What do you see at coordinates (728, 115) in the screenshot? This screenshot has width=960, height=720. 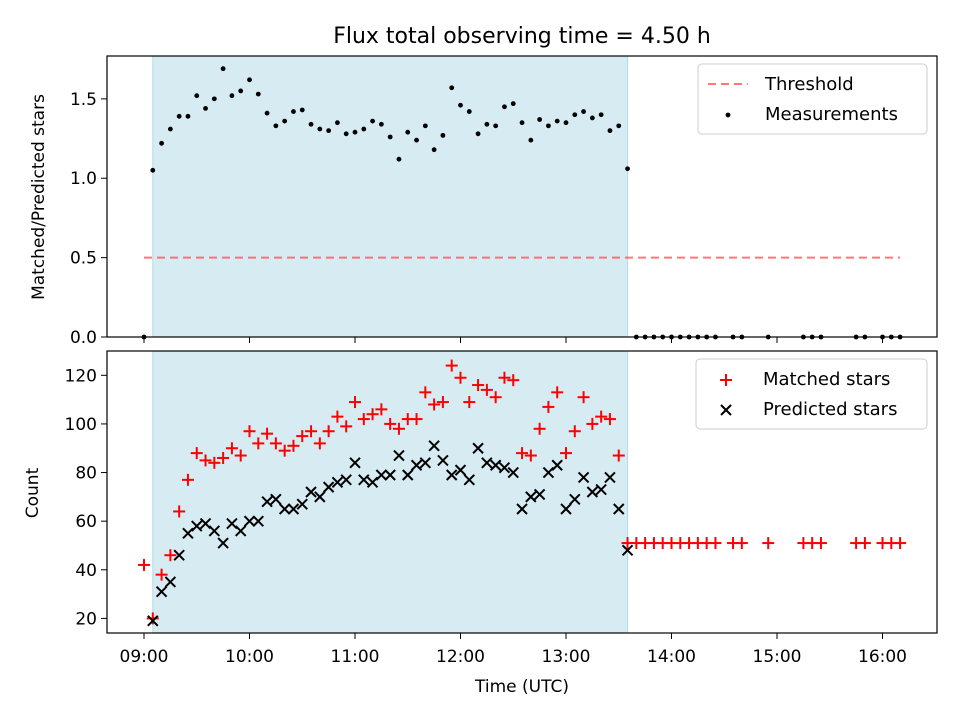 I see `measurements-legend-swatch` at bounding box center [728, 115].